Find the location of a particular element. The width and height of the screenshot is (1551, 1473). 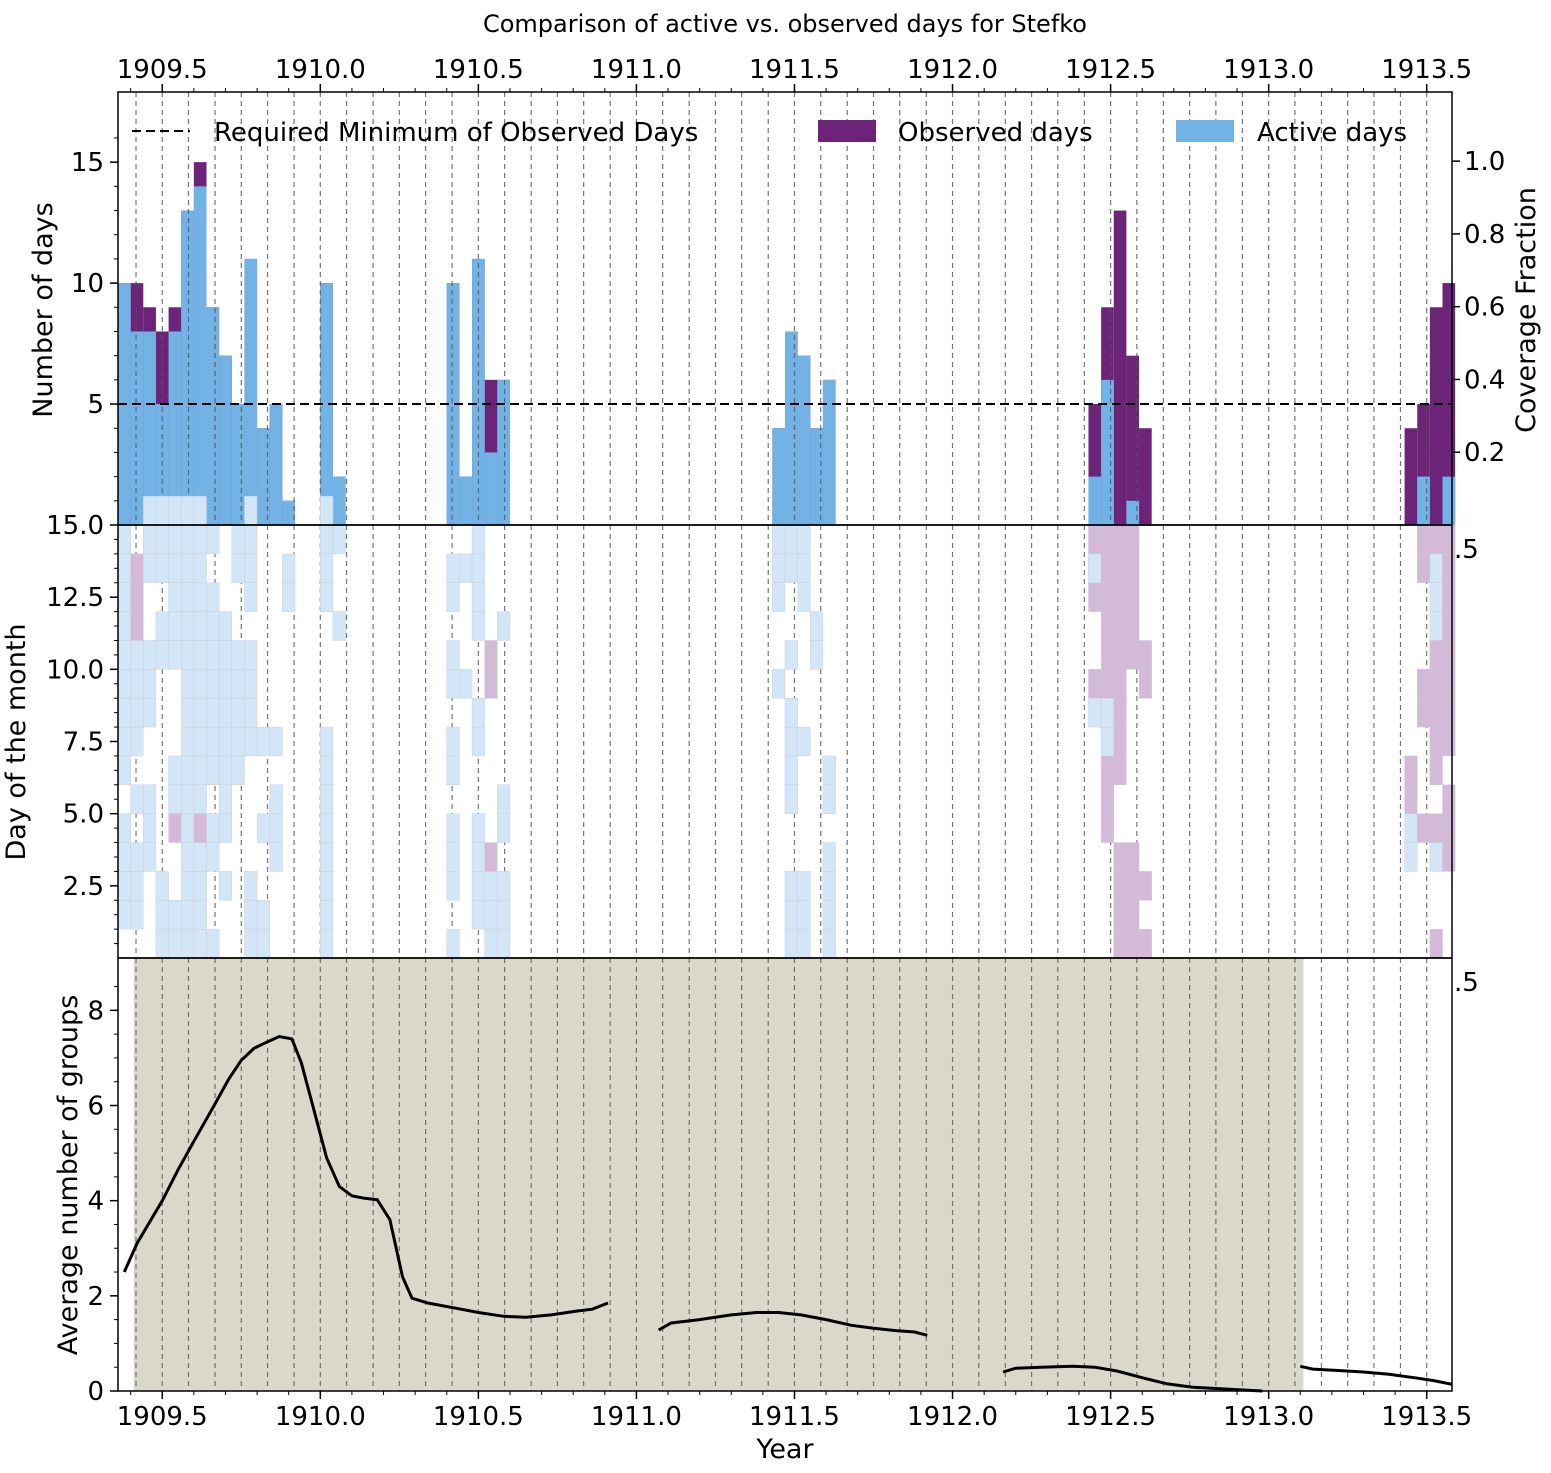

y2-tick-label: 0.6 is located at coordinates (1484, 308).